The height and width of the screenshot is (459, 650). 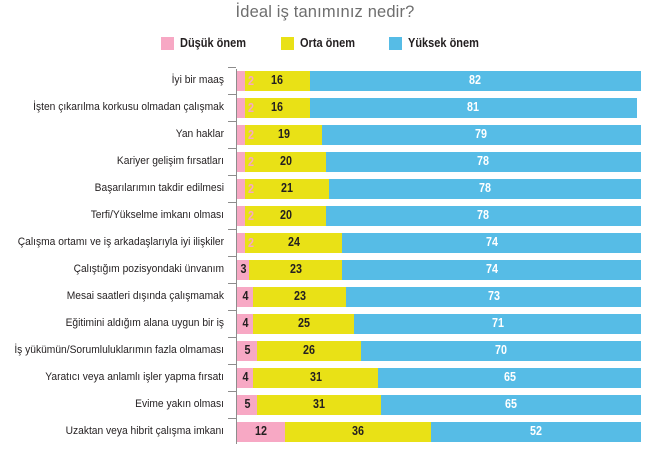 I want to click on bar-row: Kariyer gelişim fırsatları 2 20 78, so click(x=325, y=161).